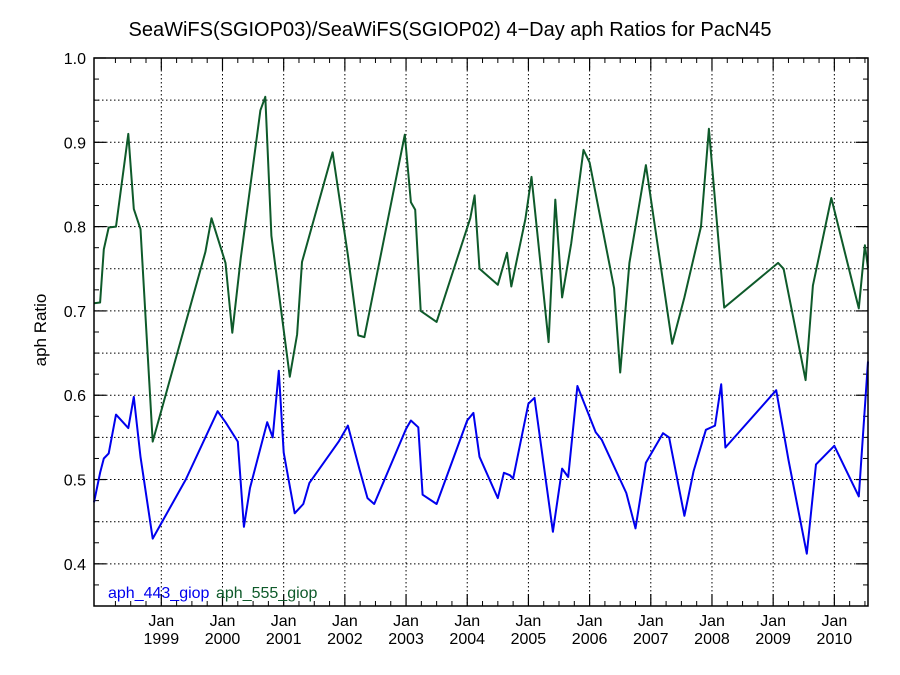  What do you see at coordinates (162, 639) in the screenshot?
I see `x-tick-year: 1999` at bounding box center [162, 639].